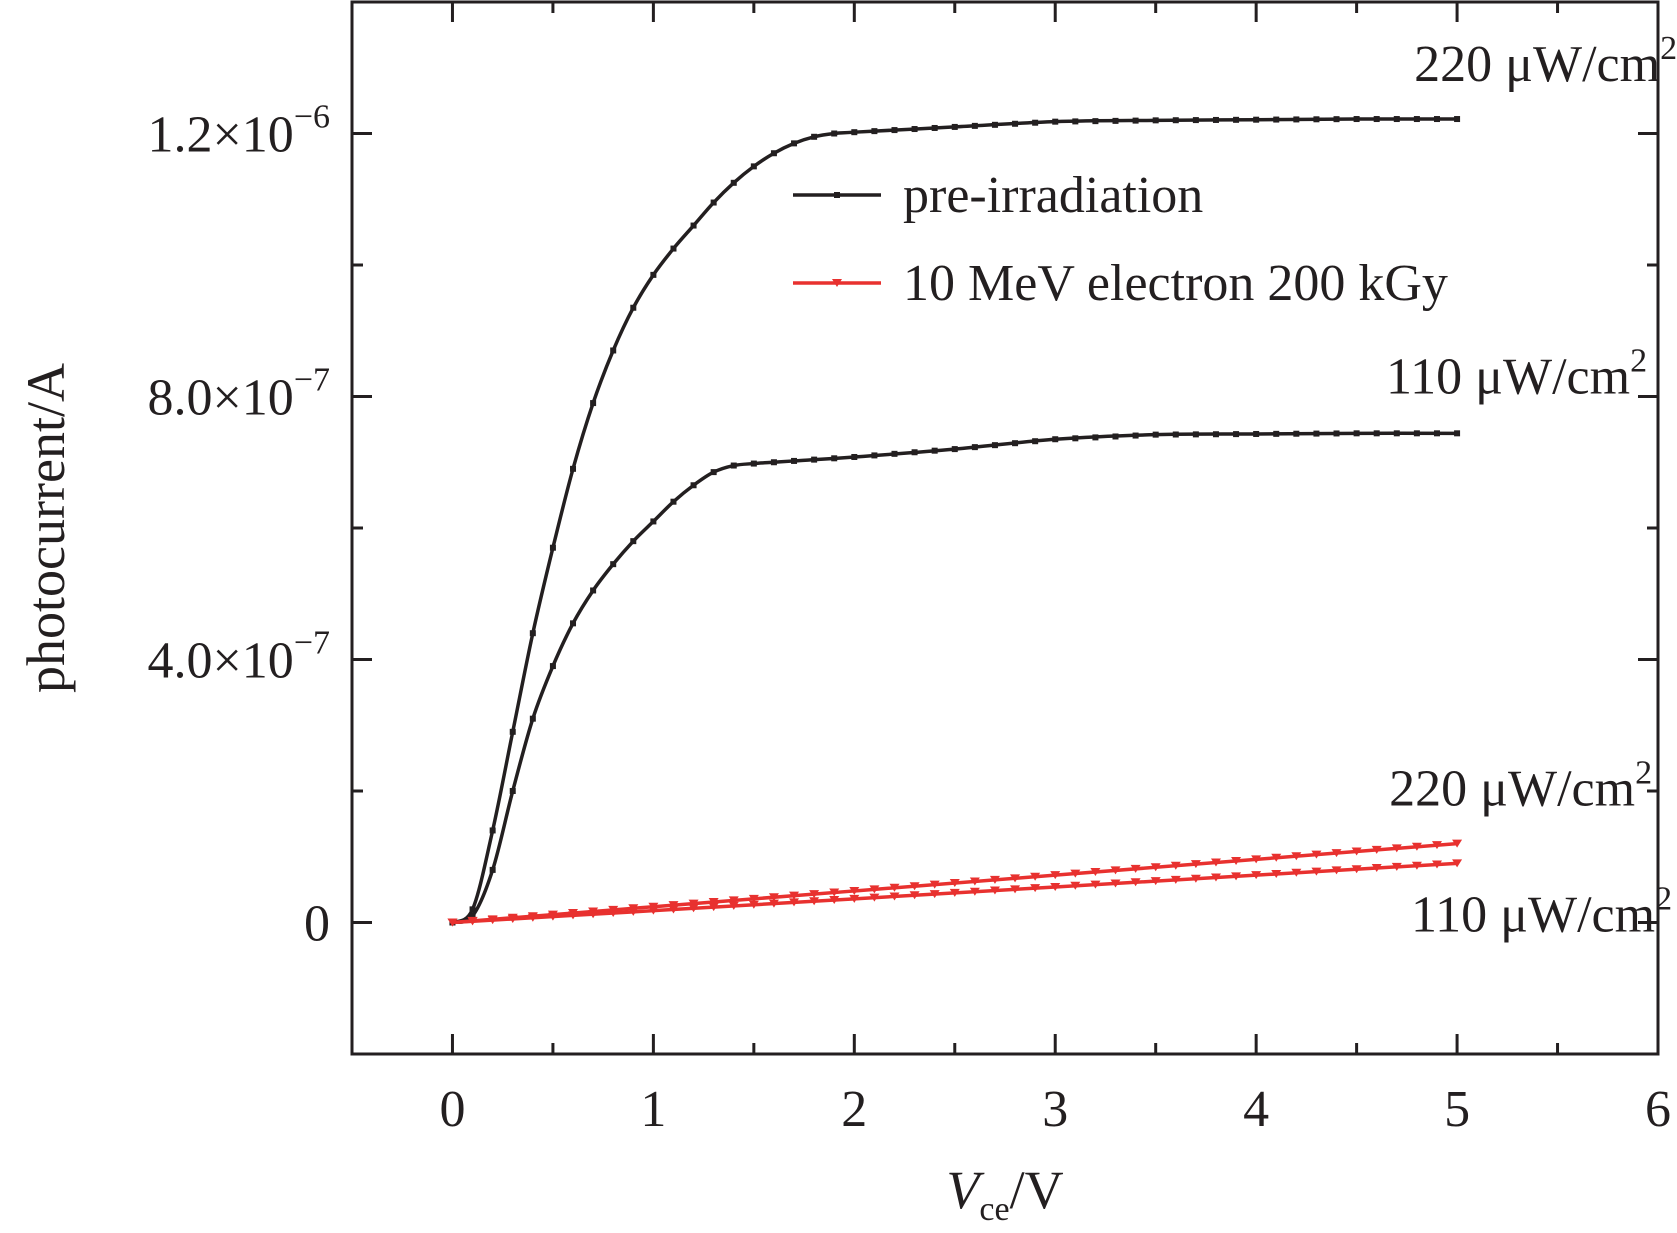 The image size is (1677, 1233). I want to click on irradiance-label: 110 μW/cm2, so click(1541, 911).